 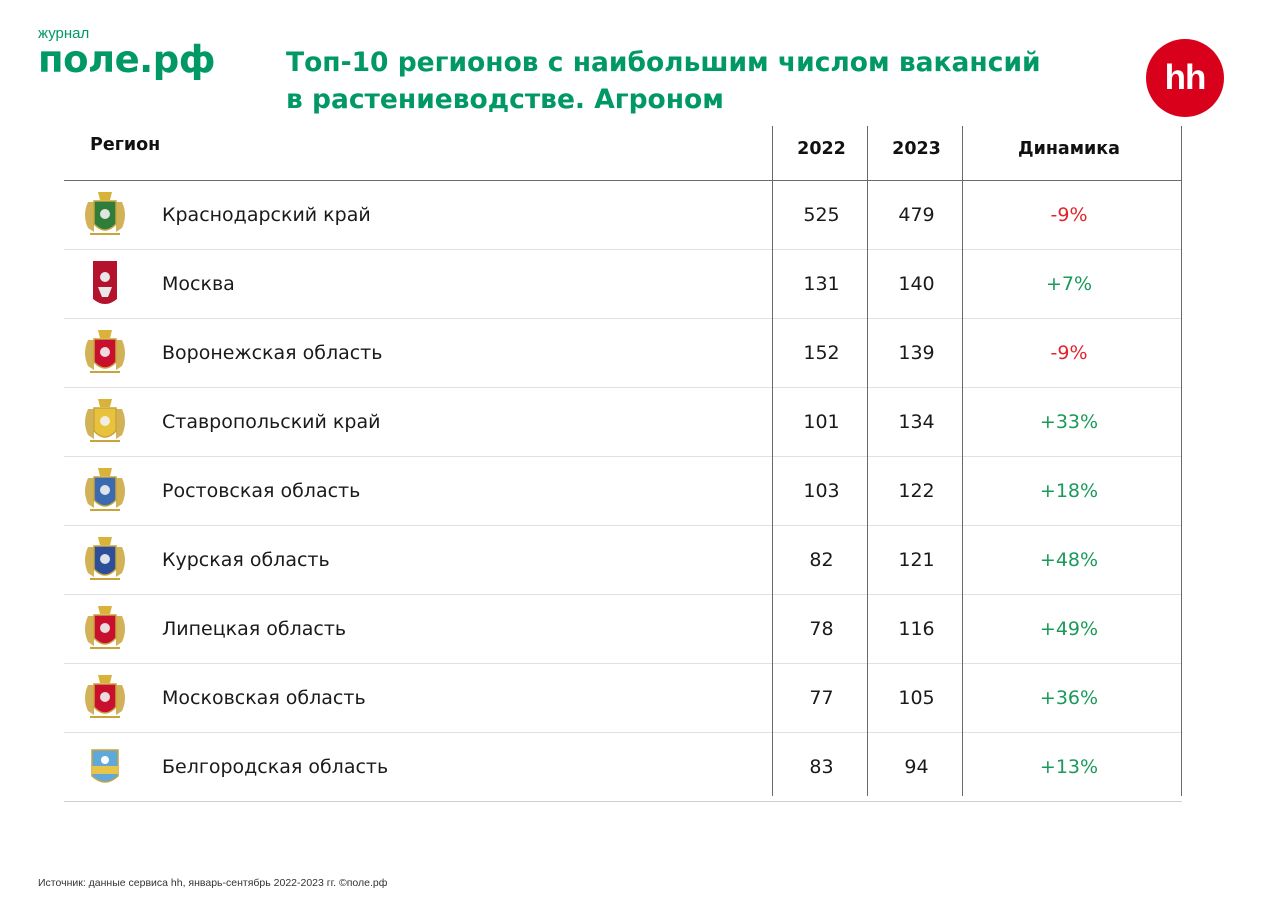 I want to click on value-2023: 140, so click(x=916, y=284).